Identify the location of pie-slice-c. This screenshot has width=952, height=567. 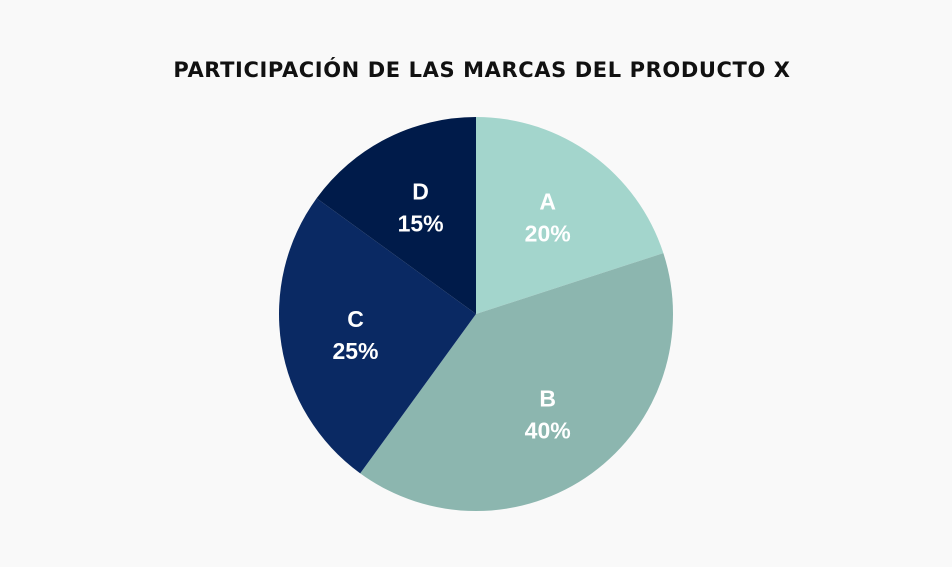
(377, 336).